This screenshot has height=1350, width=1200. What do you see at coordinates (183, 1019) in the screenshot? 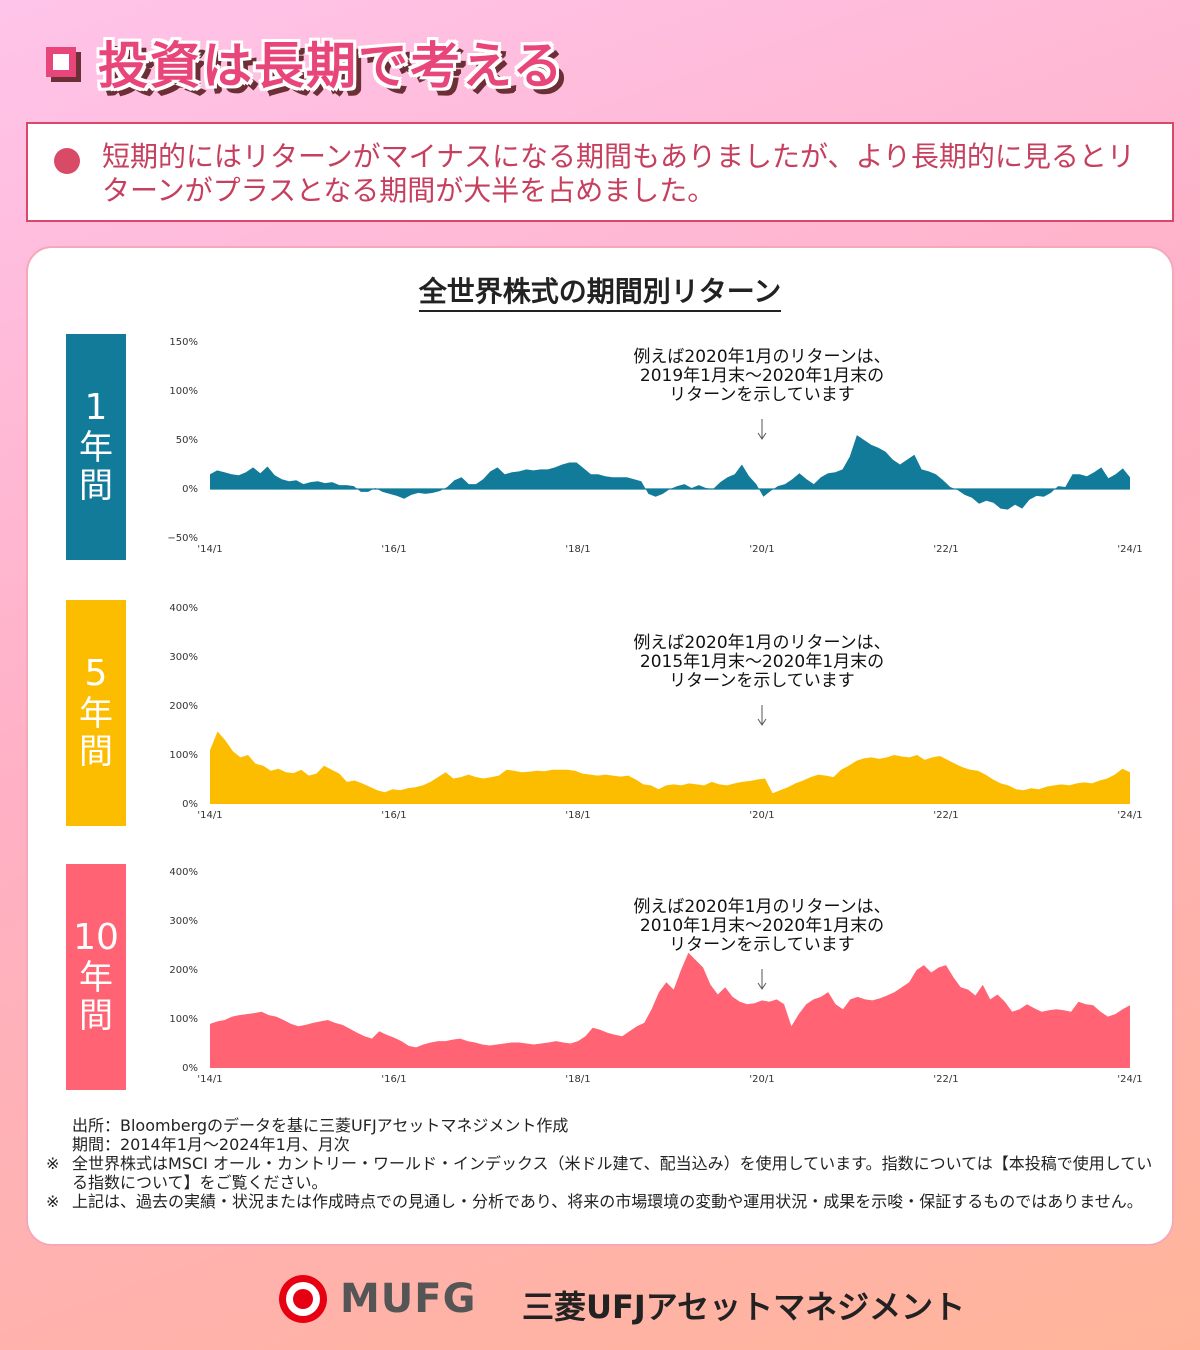
I see `ten-year-y-tick-label: 100%` at bounding box center [183, 1019].